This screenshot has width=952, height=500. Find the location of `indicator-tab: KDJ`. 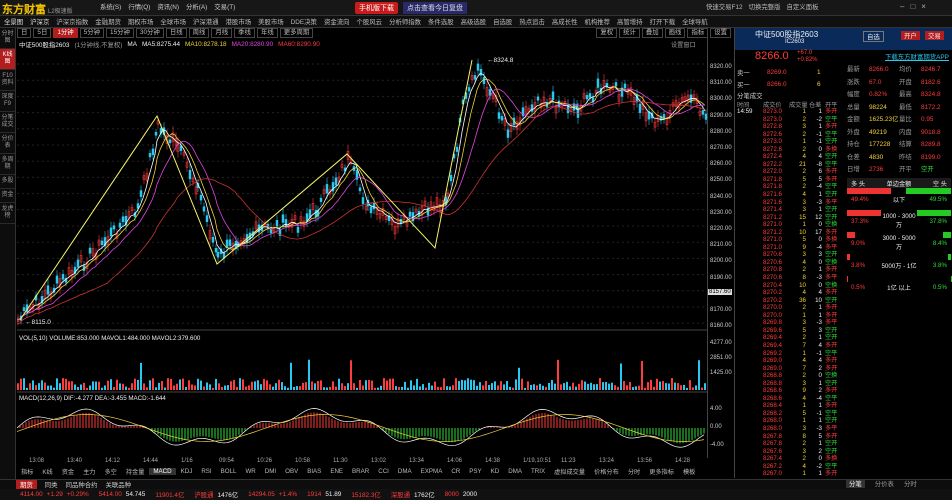

indicator-tab: KDJ is located at coordinates (186, 471).